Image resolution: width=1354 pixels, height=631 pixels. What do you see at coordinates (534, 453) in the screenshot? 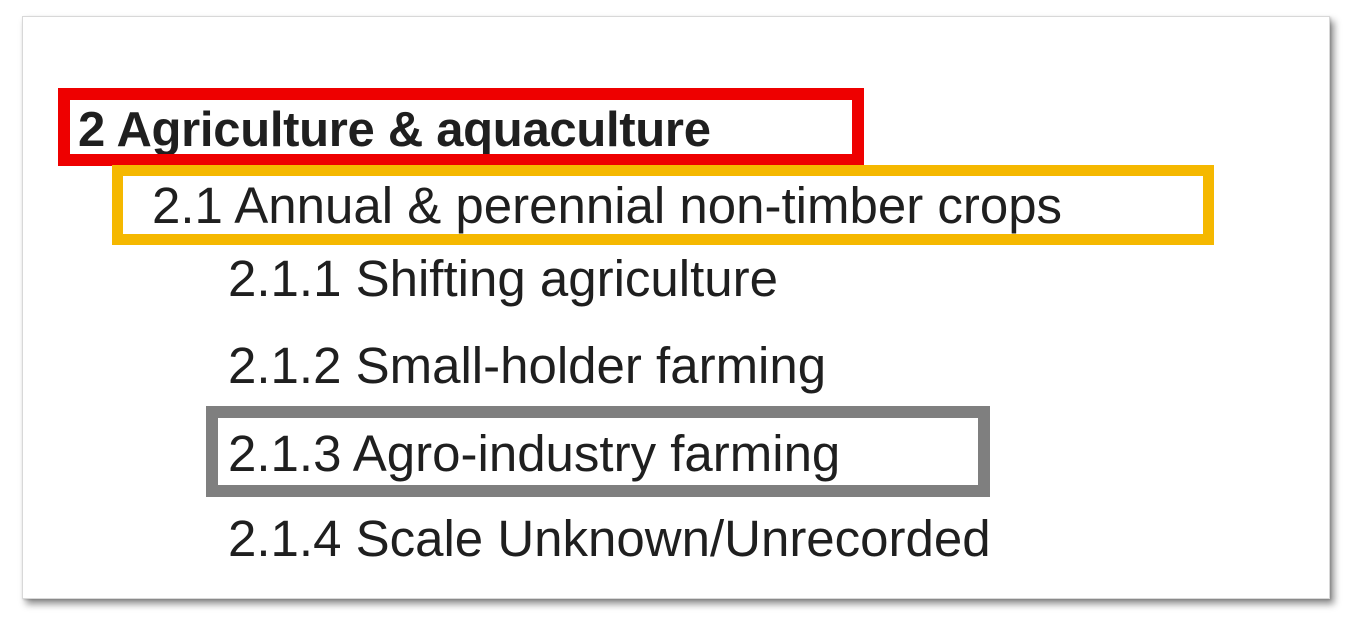
I see `list-item: 2.1.3 Agro-industry farming` at bounding box center [534, 453].